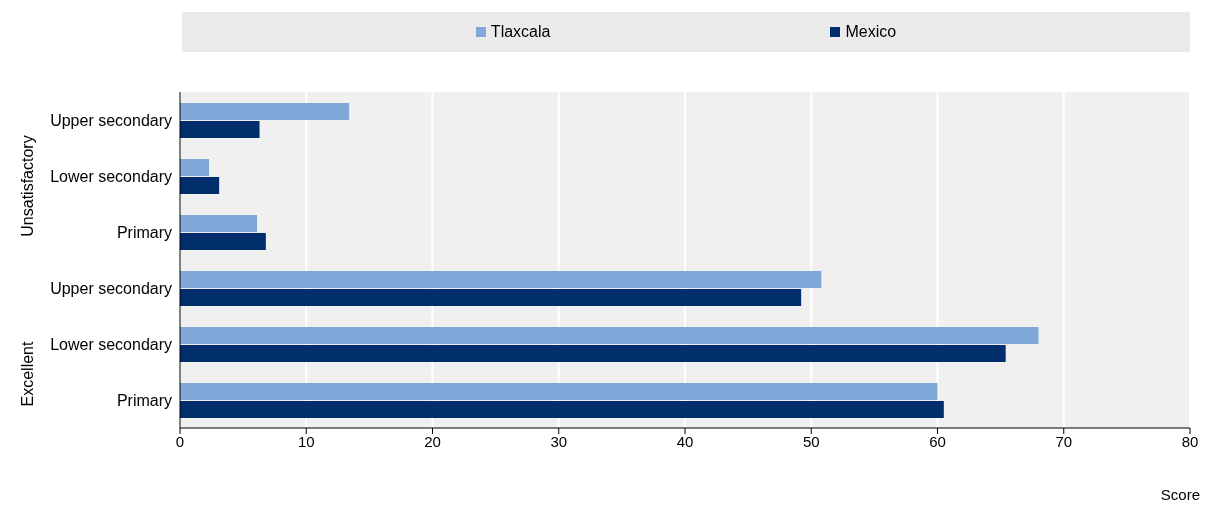  Describe the element at coordinates (28, 374) in the screenshot. I see `text: Excellent` at that location.